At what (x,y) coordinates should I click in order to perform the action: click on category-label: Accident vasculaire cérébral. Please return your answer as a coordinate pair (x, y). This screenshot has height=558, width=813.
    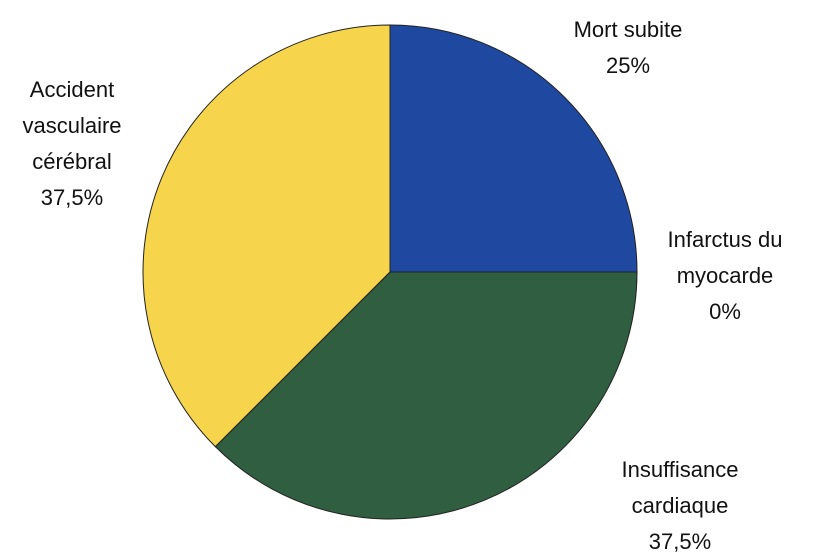
    Looking at the image, I should click on (72, 125).